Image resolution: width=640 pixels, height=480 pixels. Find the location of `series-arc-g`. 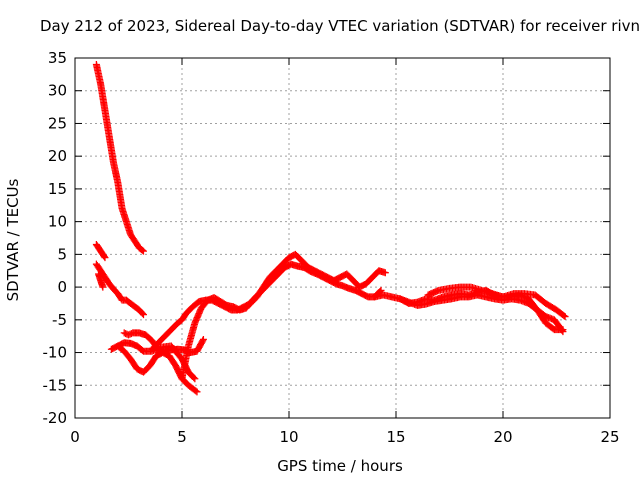

series-arc-g is located at coordinates (163, 343).